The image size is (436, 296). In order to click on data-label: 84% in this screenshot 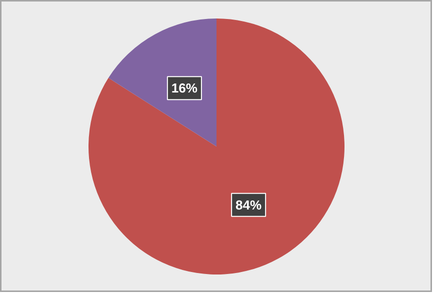, I will do `click(249, 204)`.